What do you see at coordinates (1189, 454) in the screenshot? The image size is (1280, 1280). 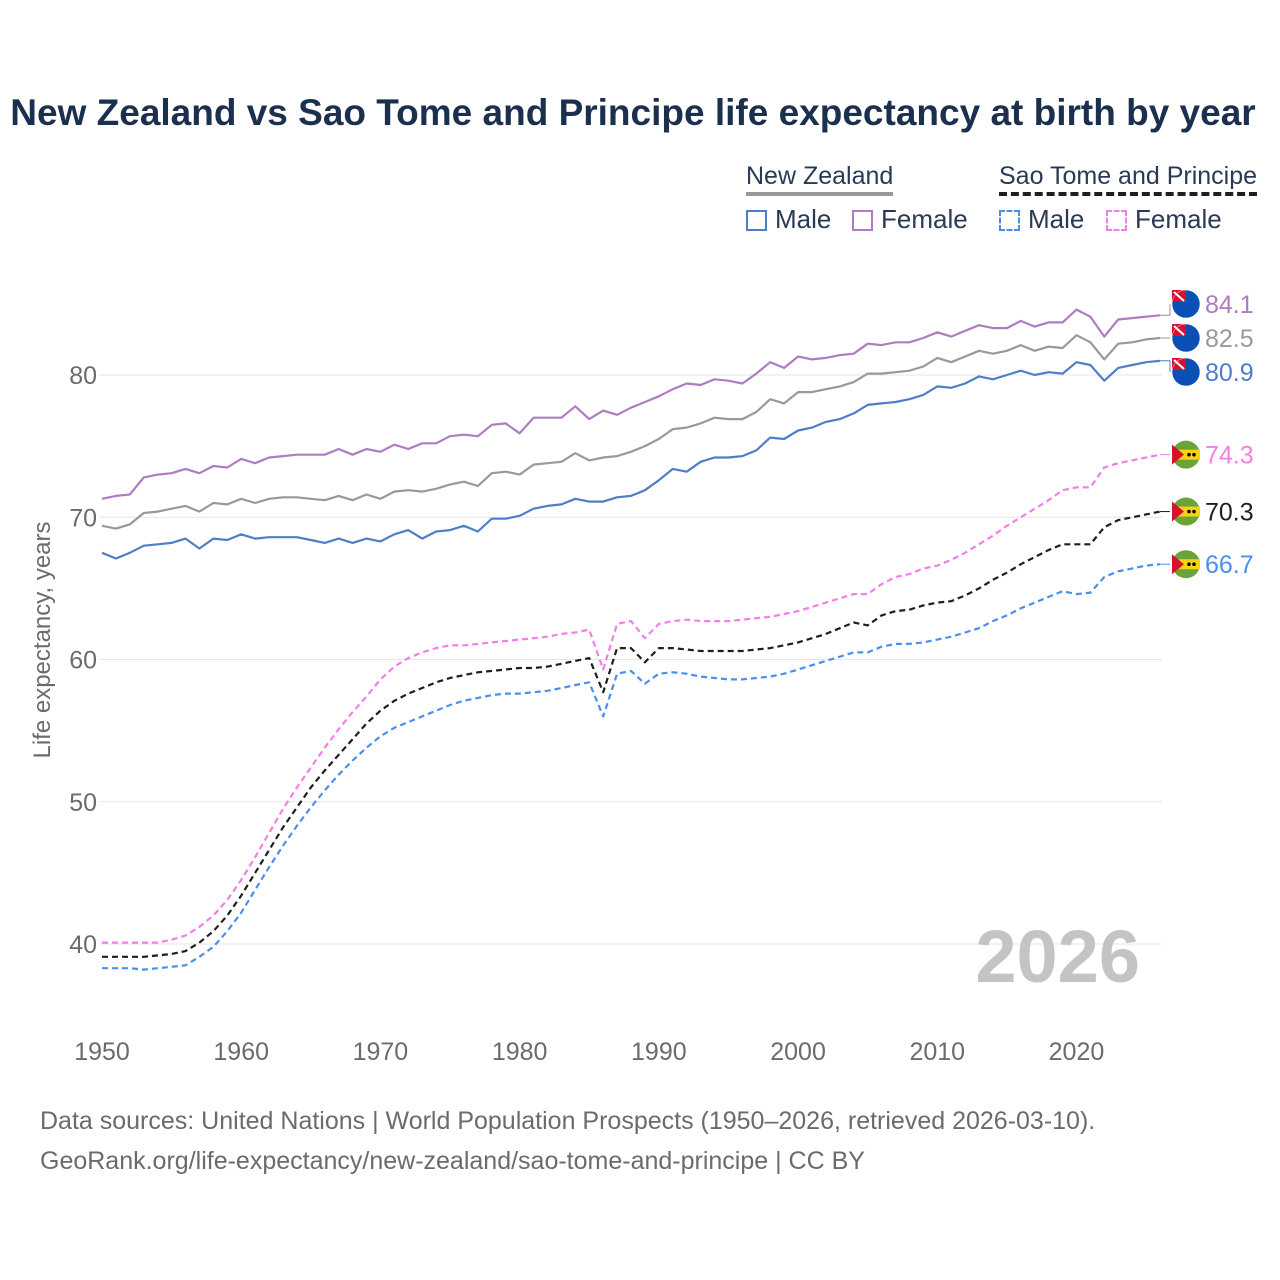 I see `stp-flag-star-1-sao-tome-and-principe-female` at bounding box center [1189, 454].